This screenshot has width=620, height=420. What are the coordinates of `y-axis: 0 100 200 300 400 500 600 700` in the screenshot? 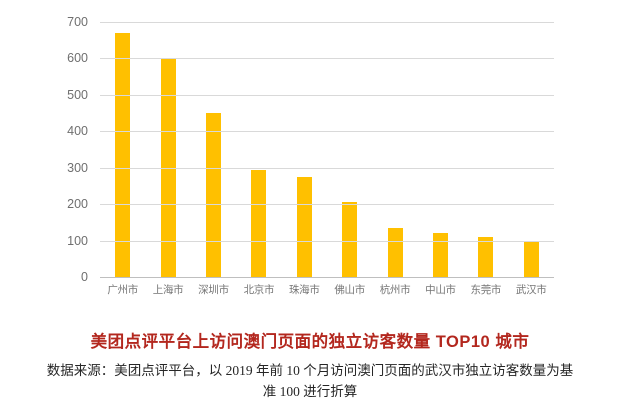 It's located at (44, 150).